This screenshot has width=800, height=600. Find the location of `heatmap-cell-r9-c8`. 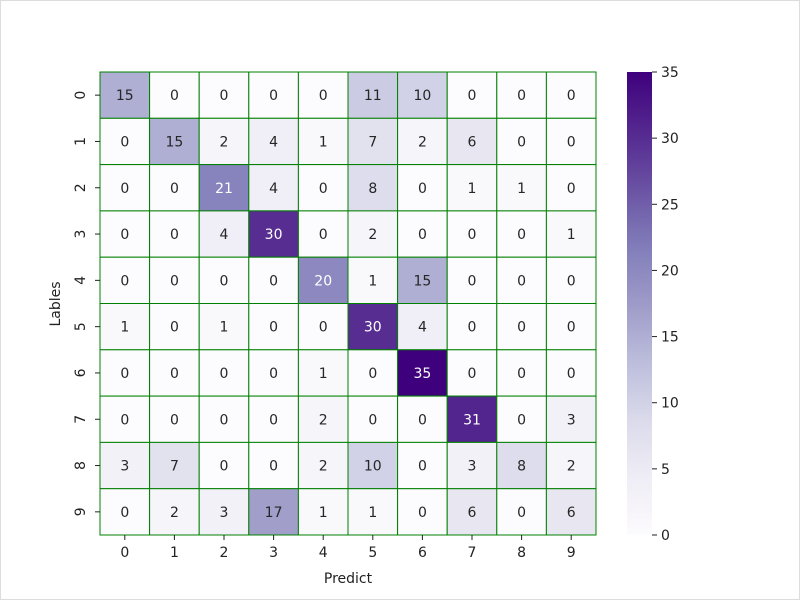

heatmap-cell-r9-c8 is located at coordinates (521, 512).